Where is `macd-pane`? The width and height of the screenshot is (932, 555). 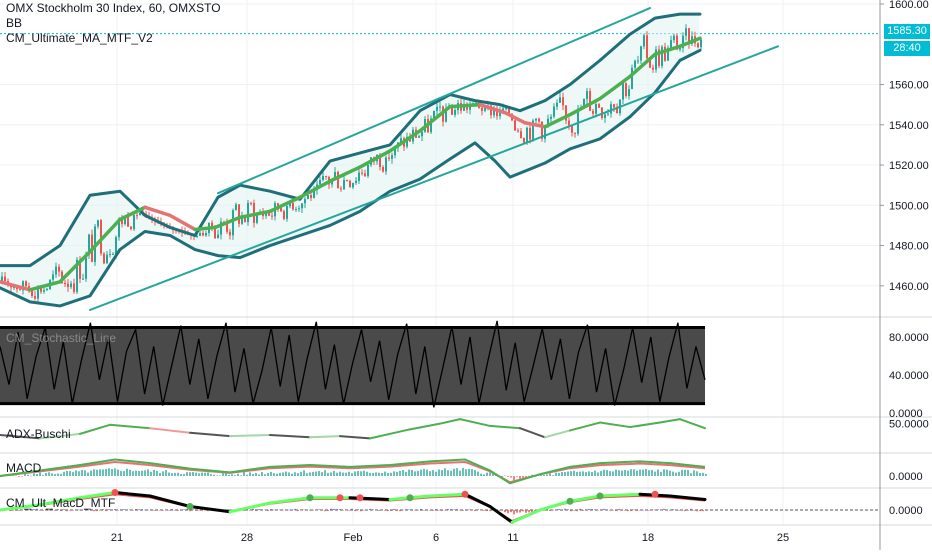
macd-pane is located at coordinates (353, 471).